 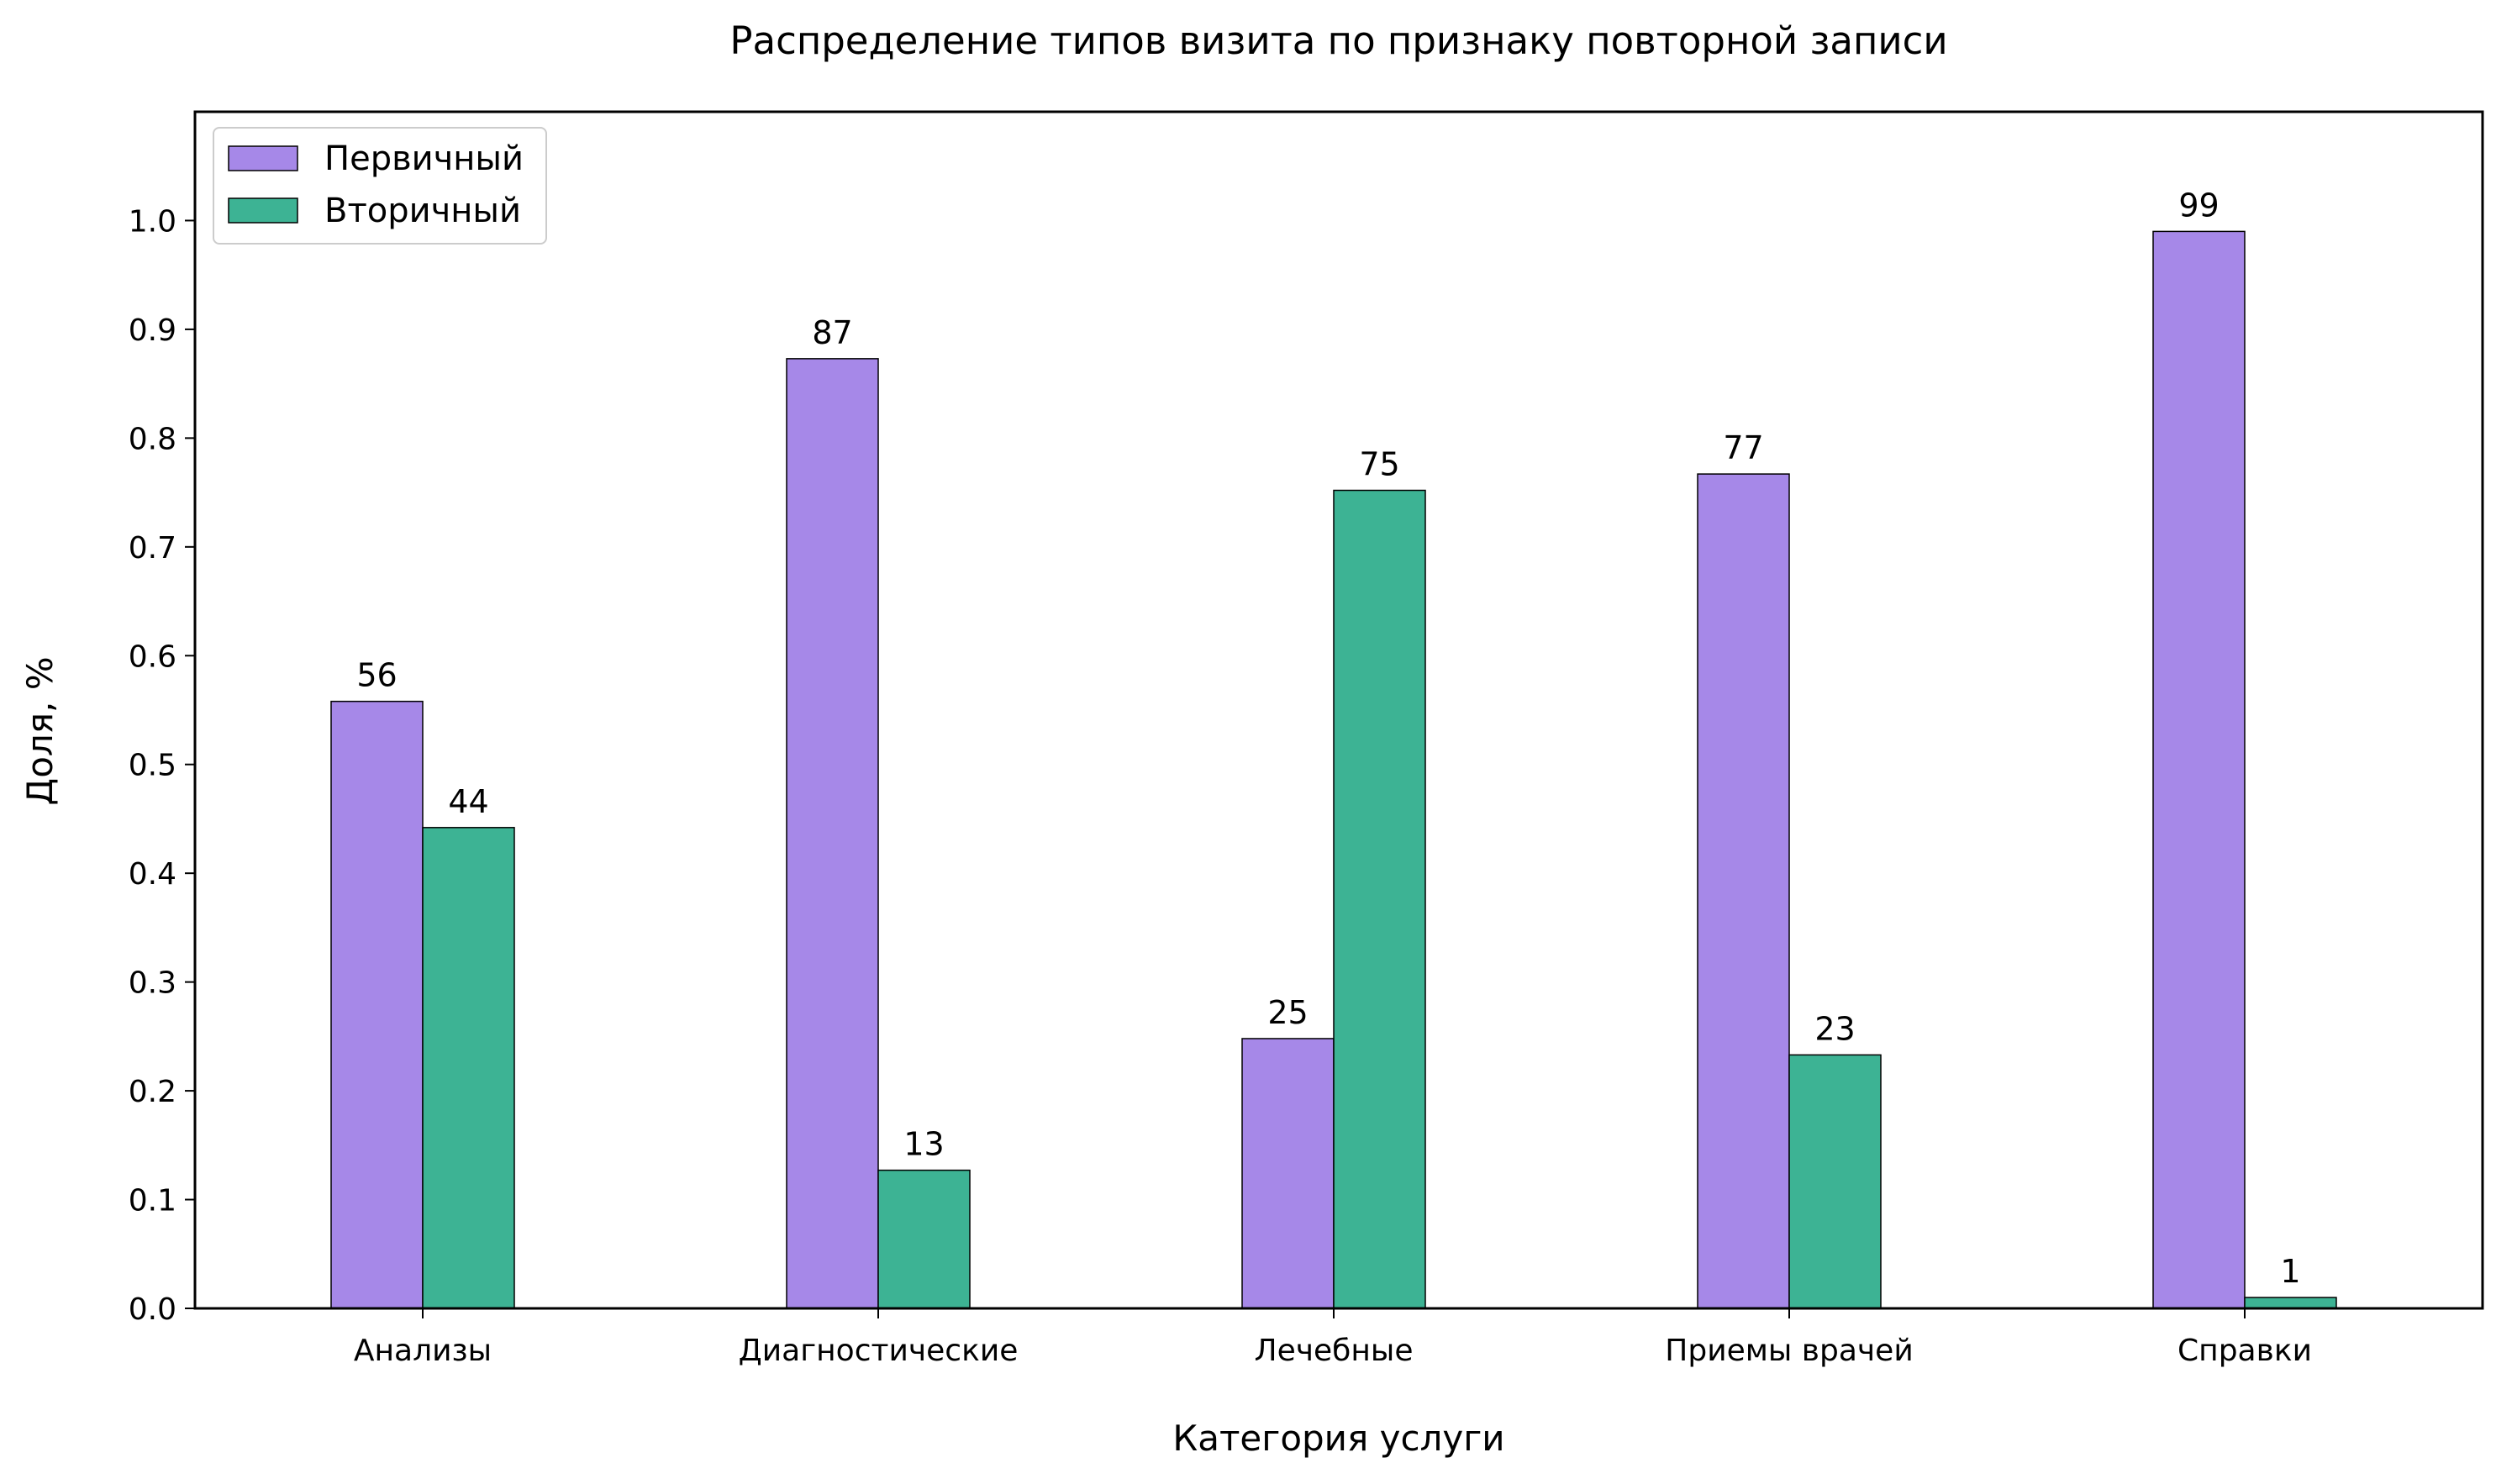 I want to click on x-tick-label: Диагностические, so click(x=879, y=1351).